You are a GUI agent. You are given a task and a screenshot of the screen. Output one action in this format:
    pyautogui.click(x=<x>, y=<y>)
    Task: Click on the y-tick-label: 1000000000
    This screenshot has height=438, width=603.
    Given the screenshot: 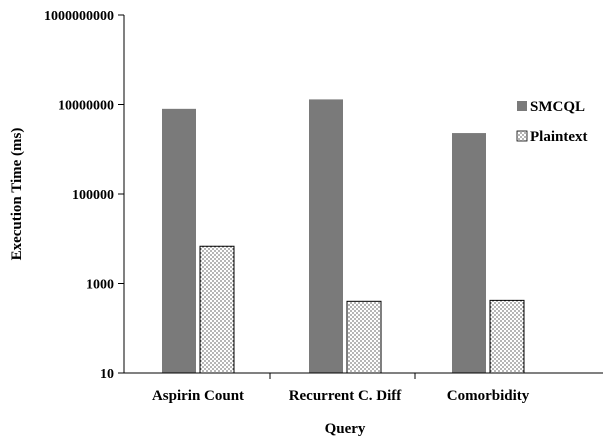 What is the action you would take?
    pyautogui.click(x=79, y=16)
    